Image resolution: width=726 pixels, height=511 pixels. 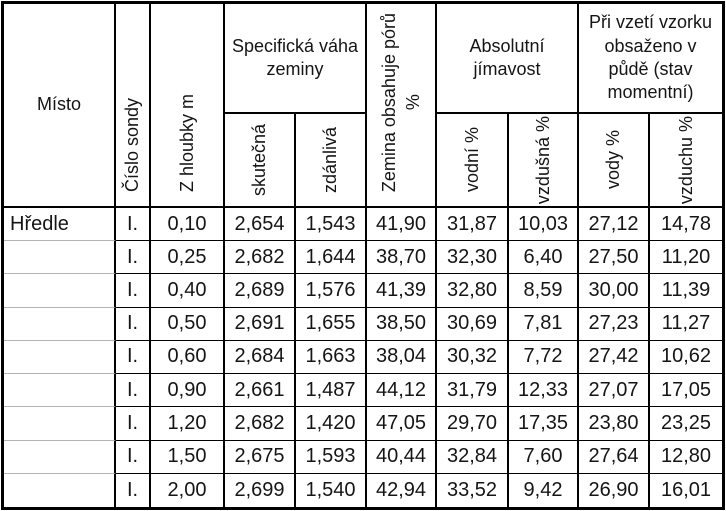 I want to click on header-pri-vzeti-line3: půdě (stav, so click(x=650, y=69).